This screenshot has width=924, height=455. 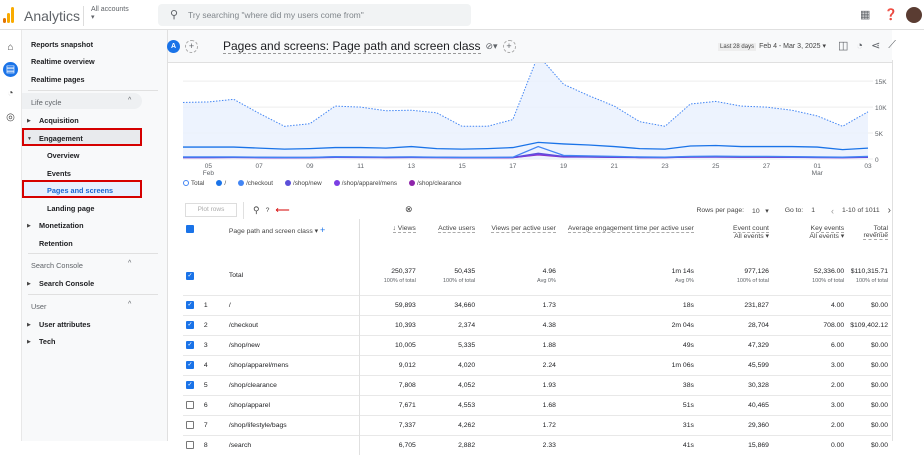 What do you see at coordinates (256, 210) in the screenshot?
I see `search-icon: ⚲` at bounding box center [256, 210].